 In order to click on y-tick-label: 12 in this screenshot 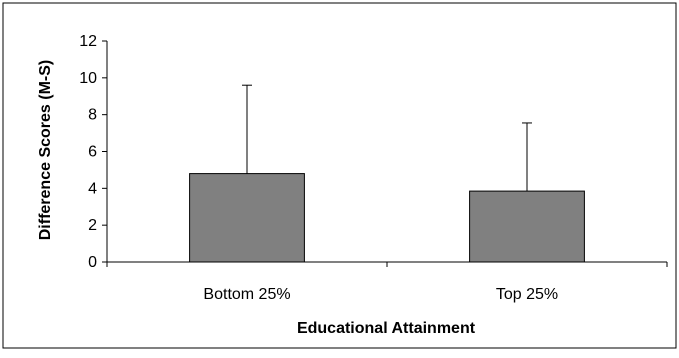, I will do `click(88, 41)`.